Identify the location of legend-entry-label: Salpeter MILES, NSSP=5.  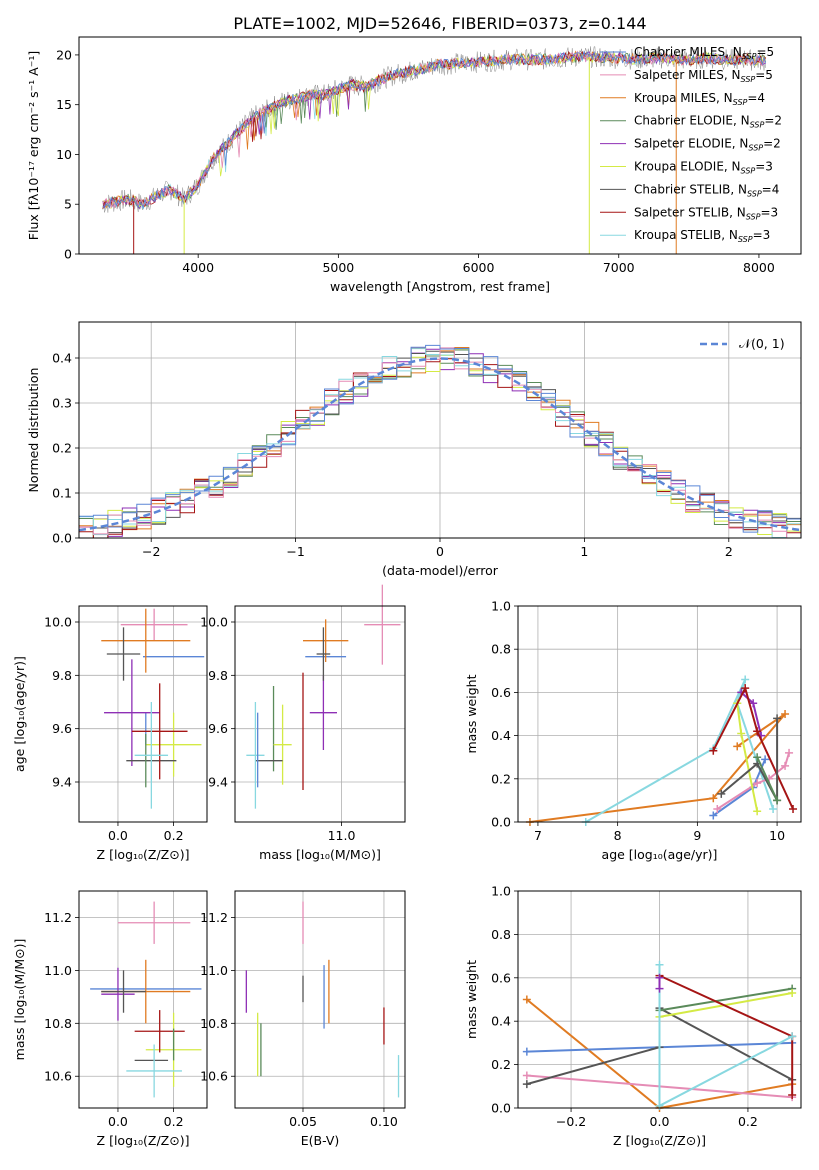
(703, 76).